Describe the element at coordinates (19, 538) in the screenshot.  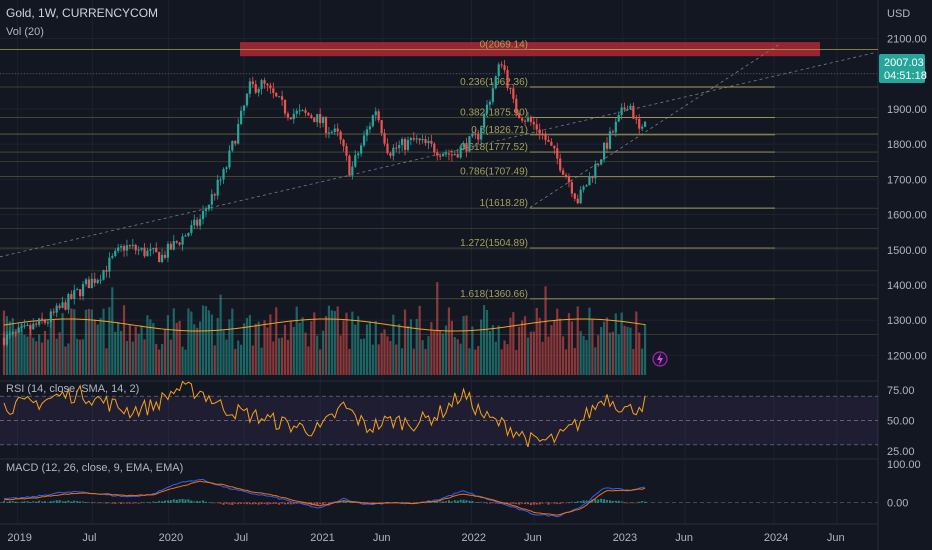
I see `time-tick-label: 2019` at that location.